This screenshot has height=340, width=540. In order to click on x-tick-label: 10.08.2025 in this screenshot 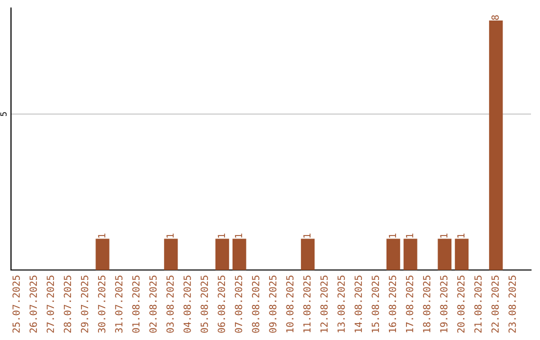, I will do `click(290, 304)`.